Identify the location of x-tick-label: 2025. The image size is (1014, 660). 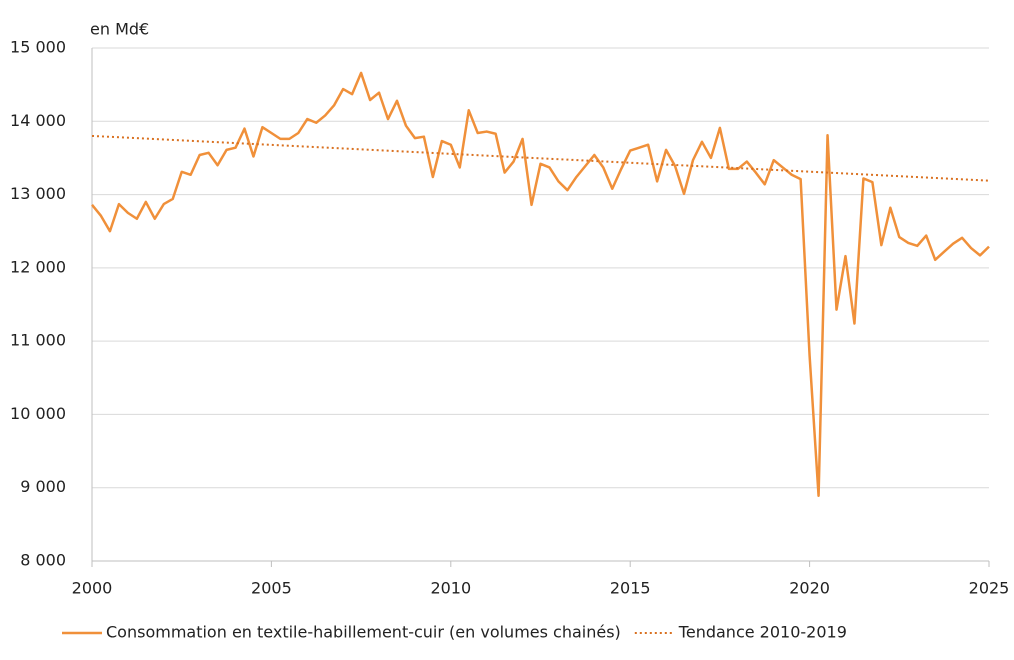
(989, 588).